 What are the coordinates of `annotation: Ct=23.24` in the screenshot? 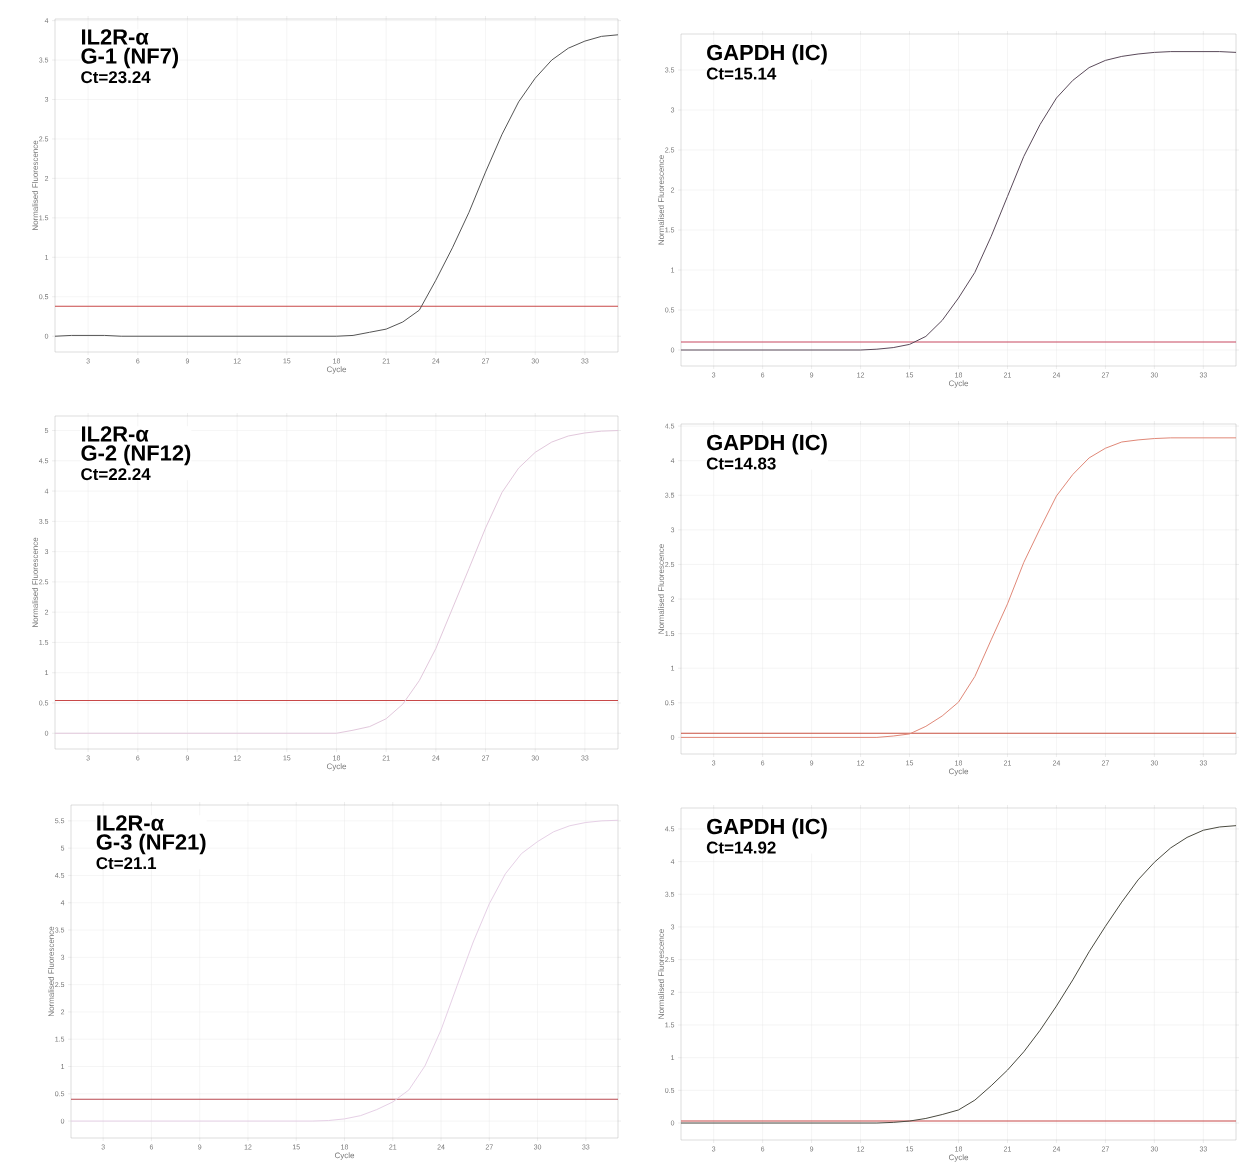 It's located at (116, 77).